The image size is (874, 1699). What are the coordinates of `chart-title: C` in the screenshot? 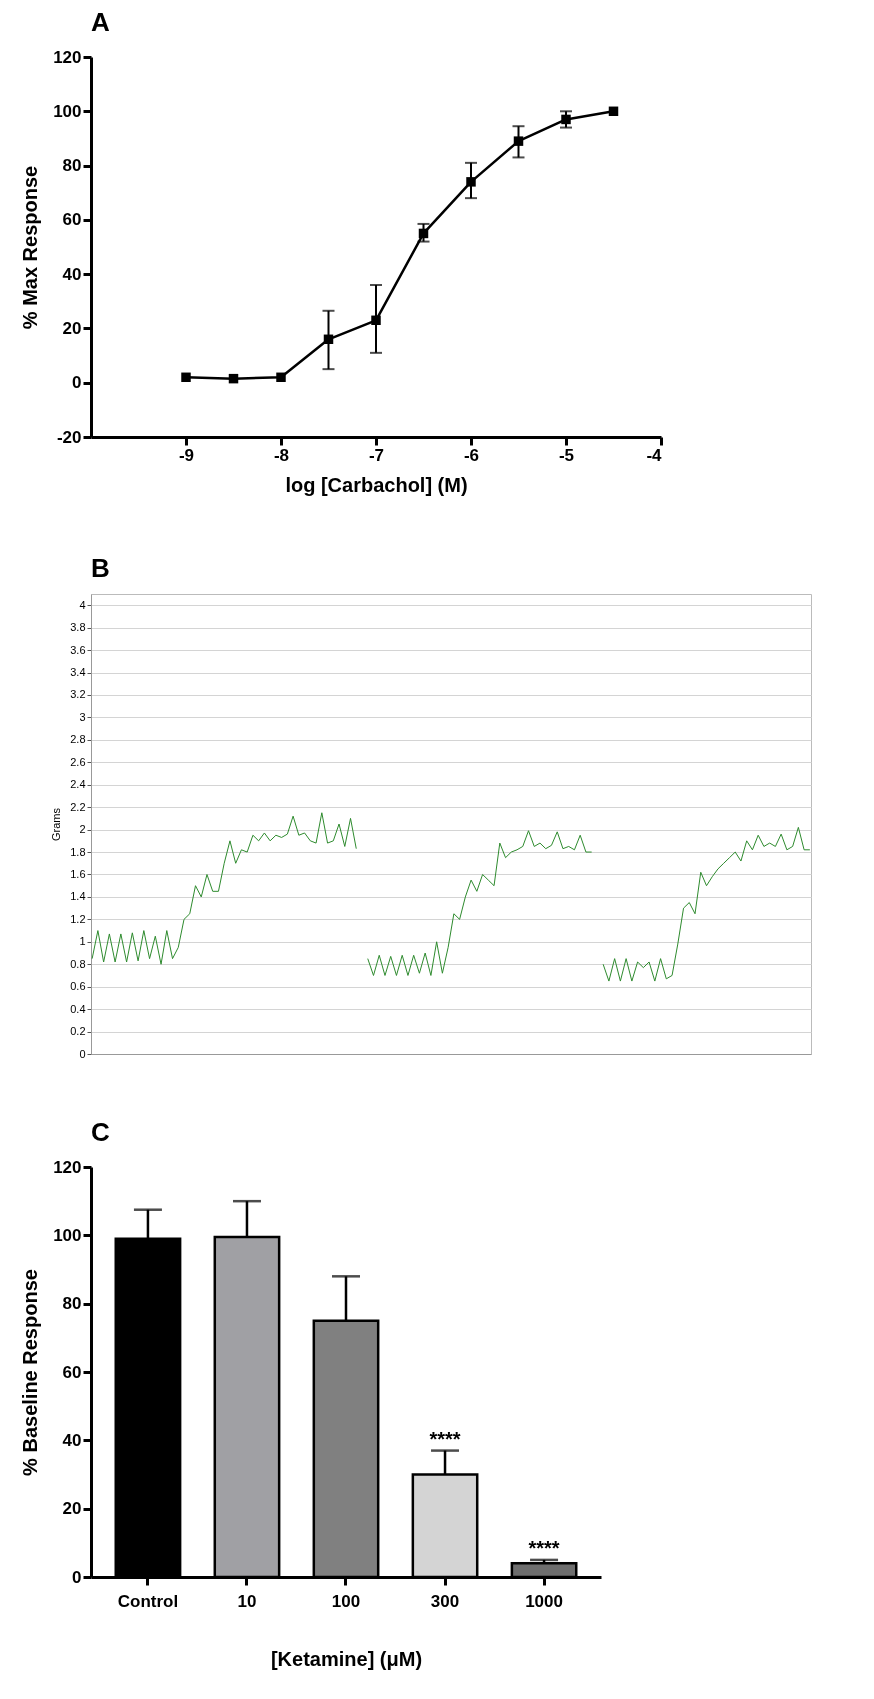 It's located at (100, 1132).